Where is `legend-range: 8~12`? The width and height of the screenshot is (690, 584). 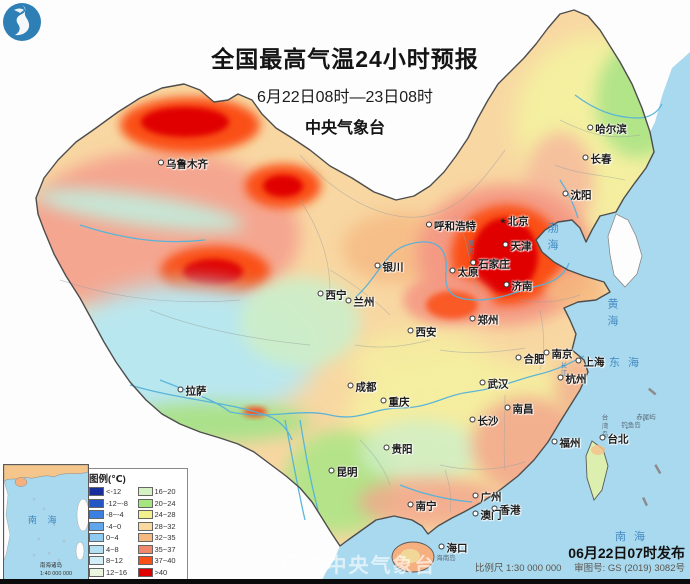 legend-range: 8~12 is located at coordinates (114, 561).